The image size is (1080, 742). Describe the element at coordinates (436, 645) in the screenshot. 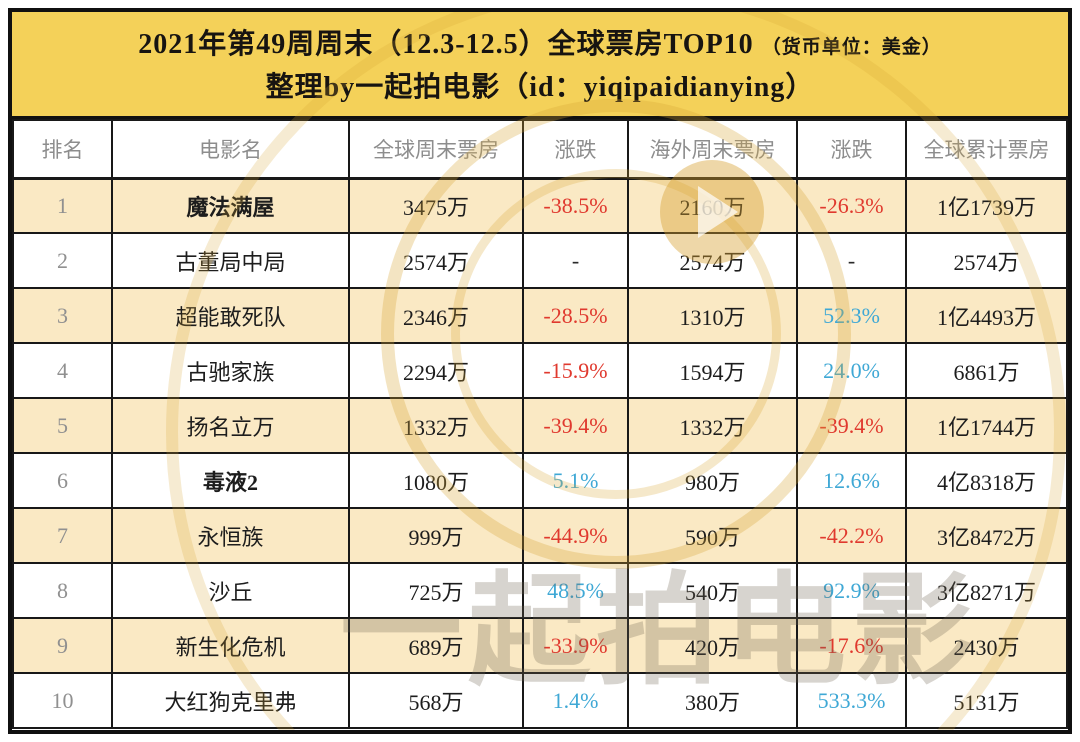

I see `cell-global_weekend: 689万` at that location.